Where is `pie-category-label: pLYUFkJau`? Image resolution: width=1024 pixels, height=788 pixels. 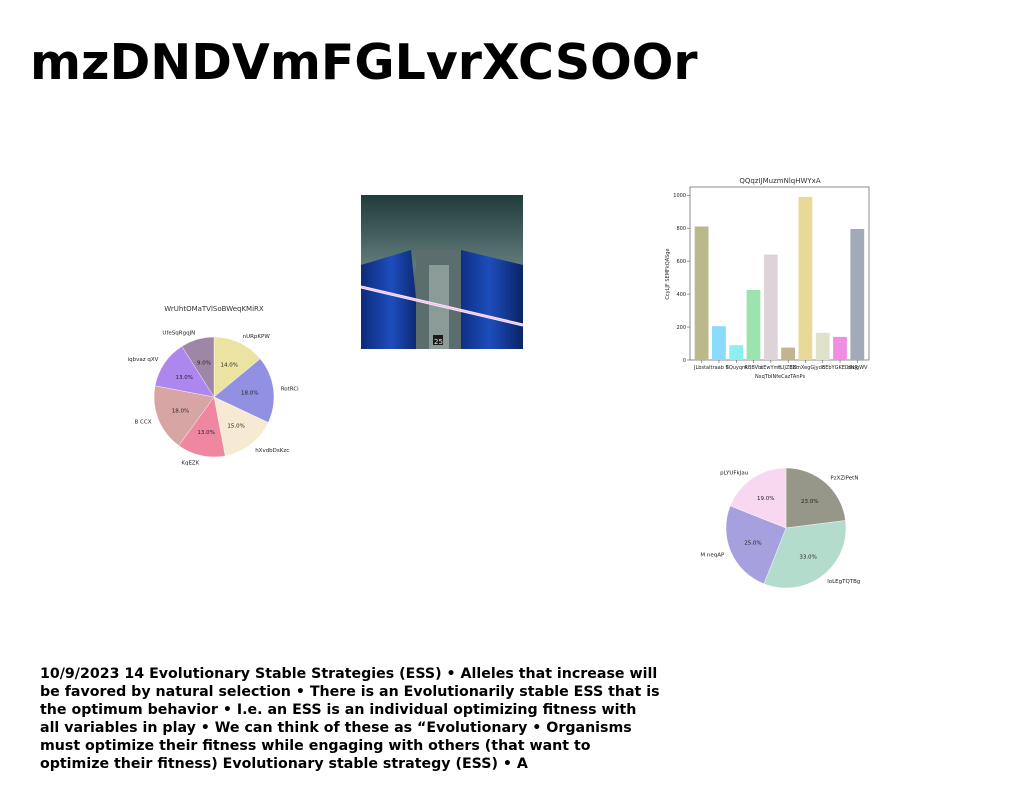 pie-category-label: pLYUFkJau is located at coordinates (734, 473).